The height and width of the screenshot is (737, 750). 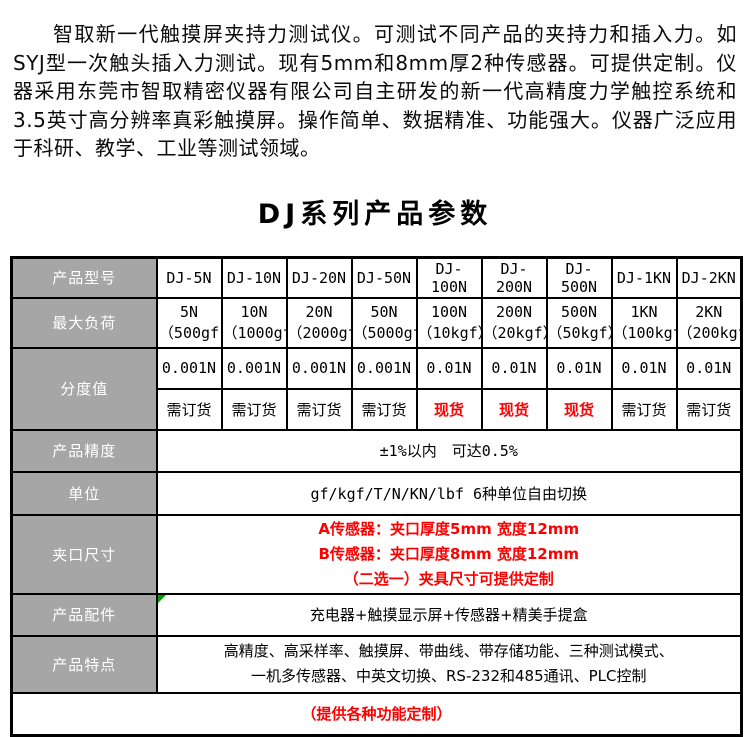 What do you see at coordinates (579, 323) in the screenshot?
I see `max-load-cell: 500N（50kgf）` at bounding box center [579, 323].